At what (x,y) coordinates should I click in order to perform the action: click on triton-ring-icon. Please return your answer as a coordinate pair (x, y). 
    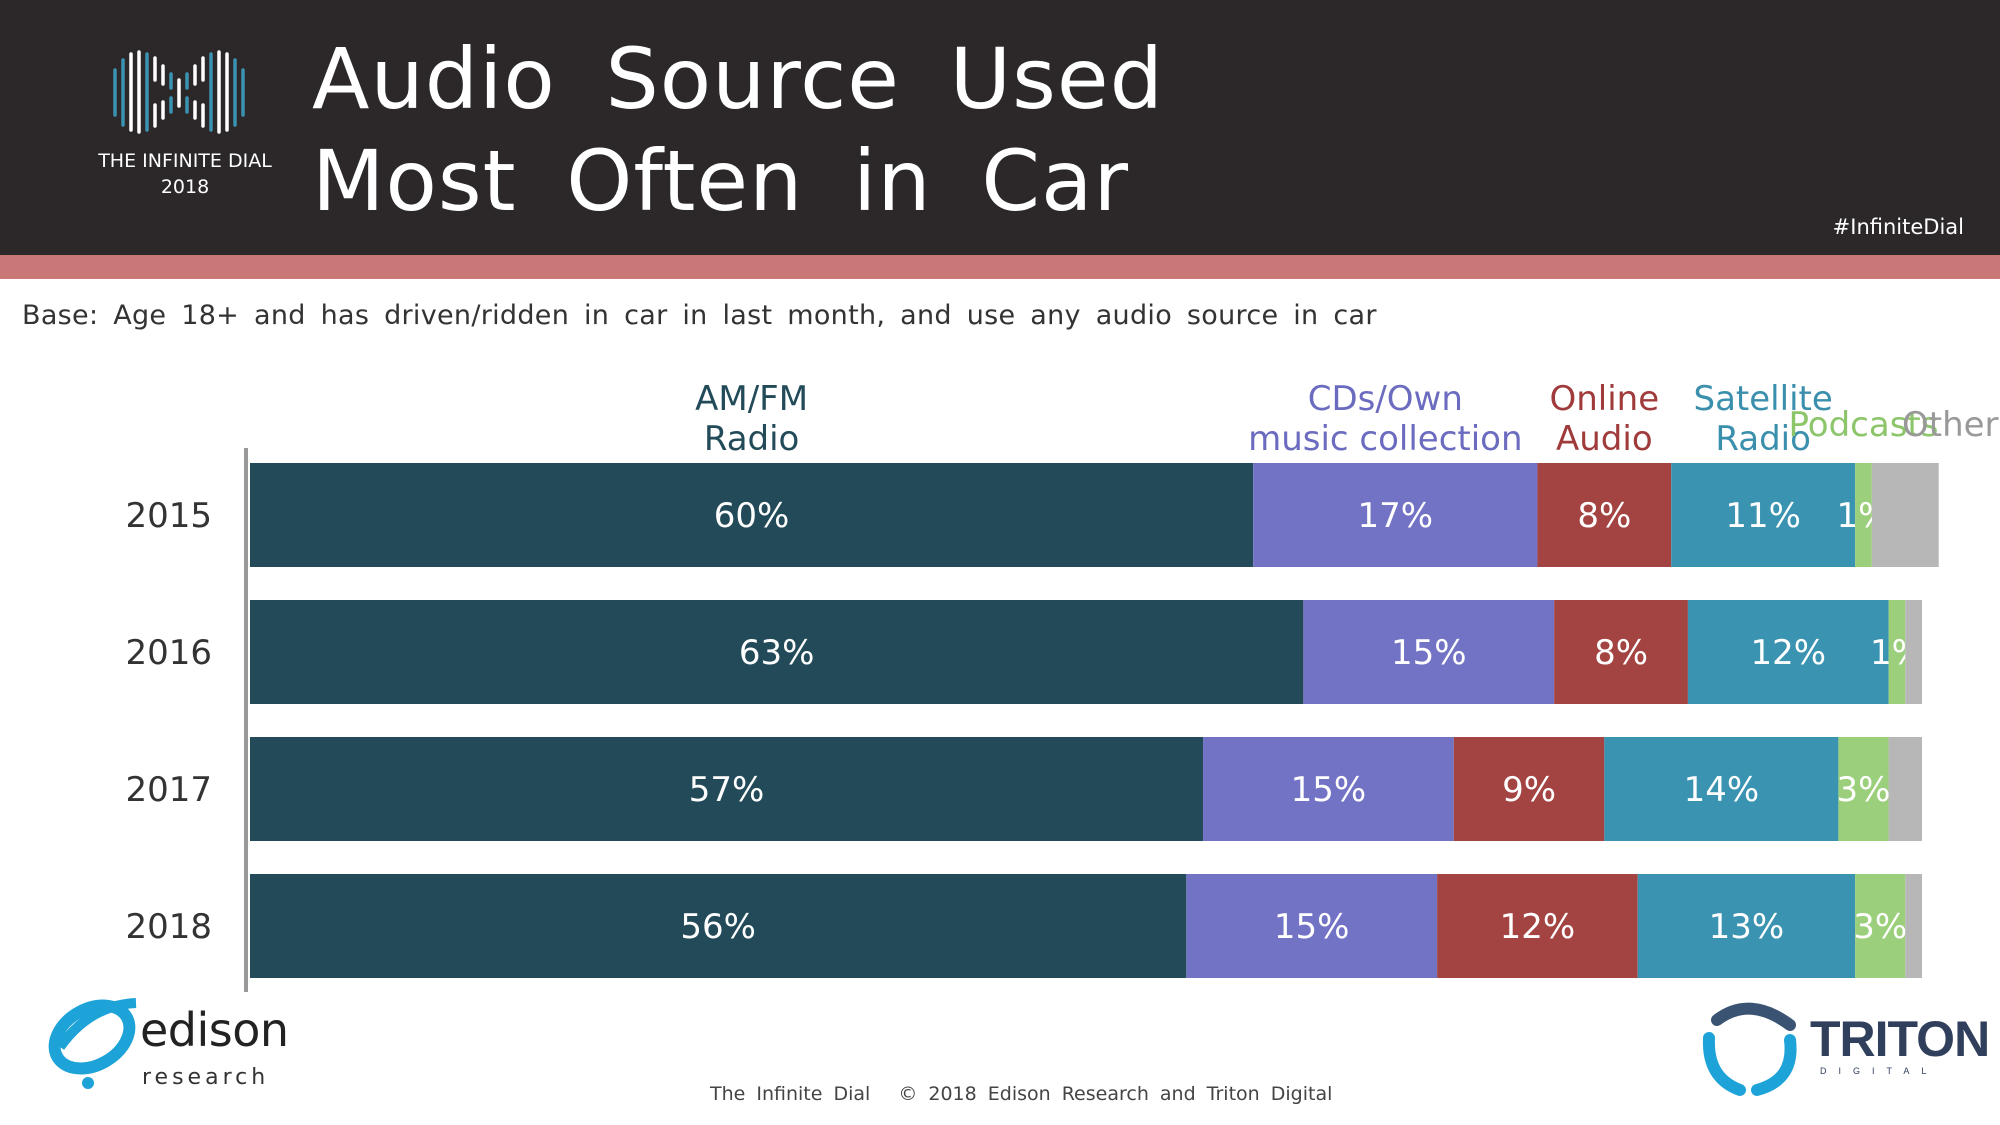
    Looking at the image, I should click on (1749, 1049).